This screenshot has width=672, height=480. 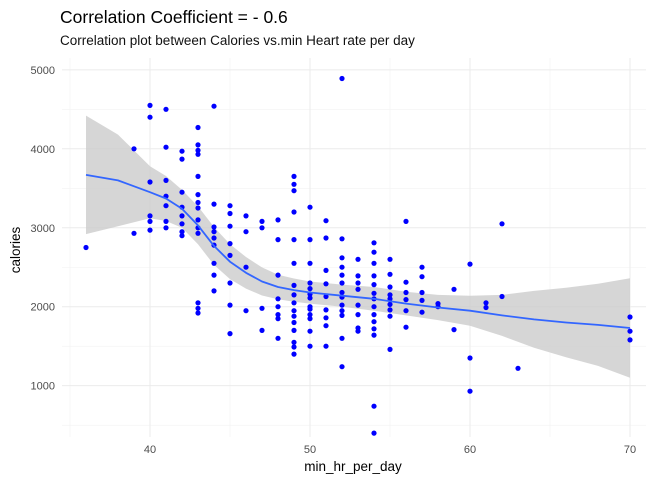 What do you see at coordinates (390, 450) in the screenshot?
I see `x-tick-labels: 40 50 60 70` at bounding box center [390, 450].